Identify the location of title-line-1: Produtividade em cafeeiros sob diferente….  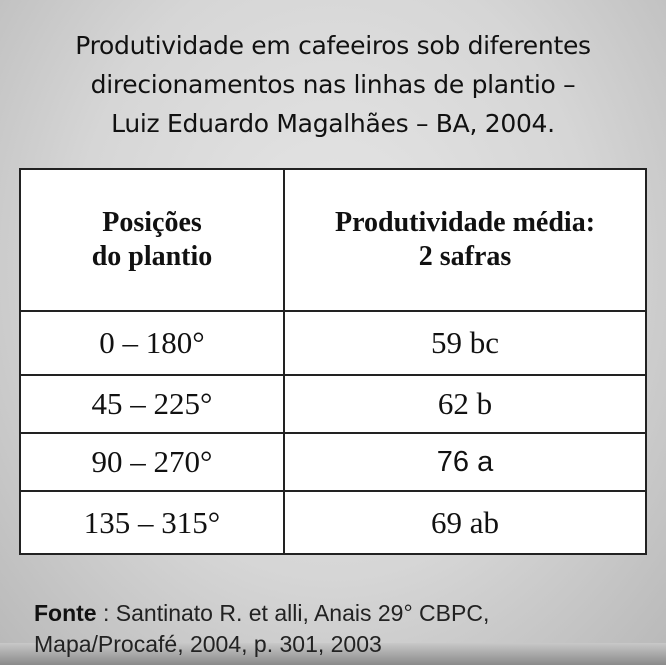
(333, 45).